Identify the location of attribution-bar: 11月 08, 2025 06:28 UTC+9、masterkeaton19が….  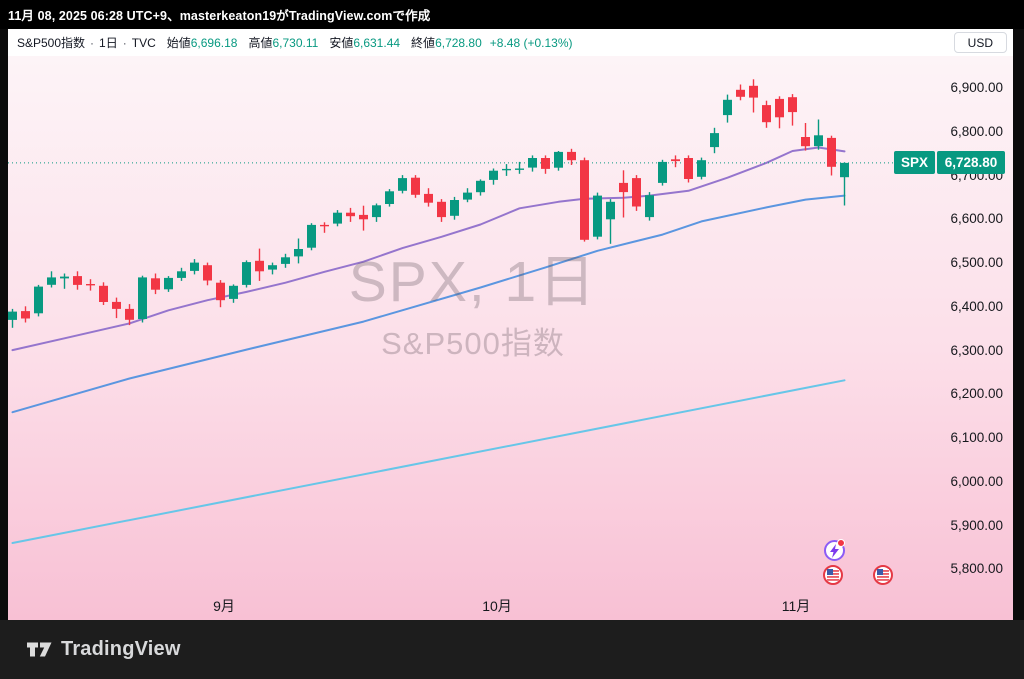
(512, 14).